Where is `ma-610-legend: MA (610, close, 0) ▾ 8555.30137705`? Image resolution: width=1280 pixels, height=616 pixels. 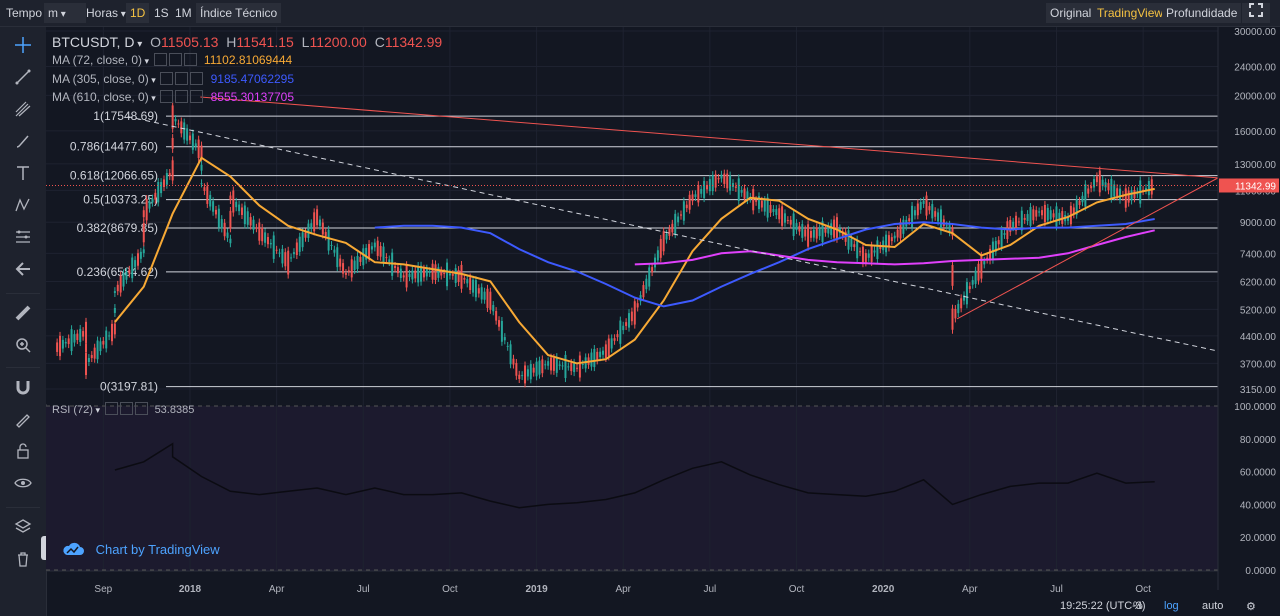 ma-610-legend: MA (610, close, 0) ▾ 8555.30137705 is located at coordinates (173, 97).